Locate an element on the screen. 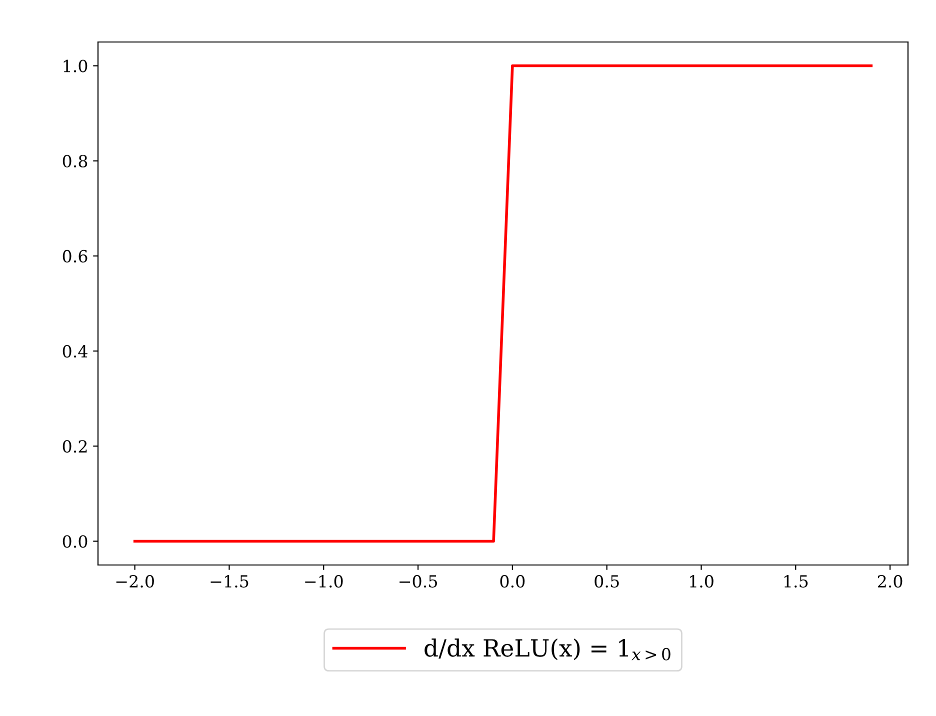  y-tick-label: 0.8 is located at coordinates (75, 161).